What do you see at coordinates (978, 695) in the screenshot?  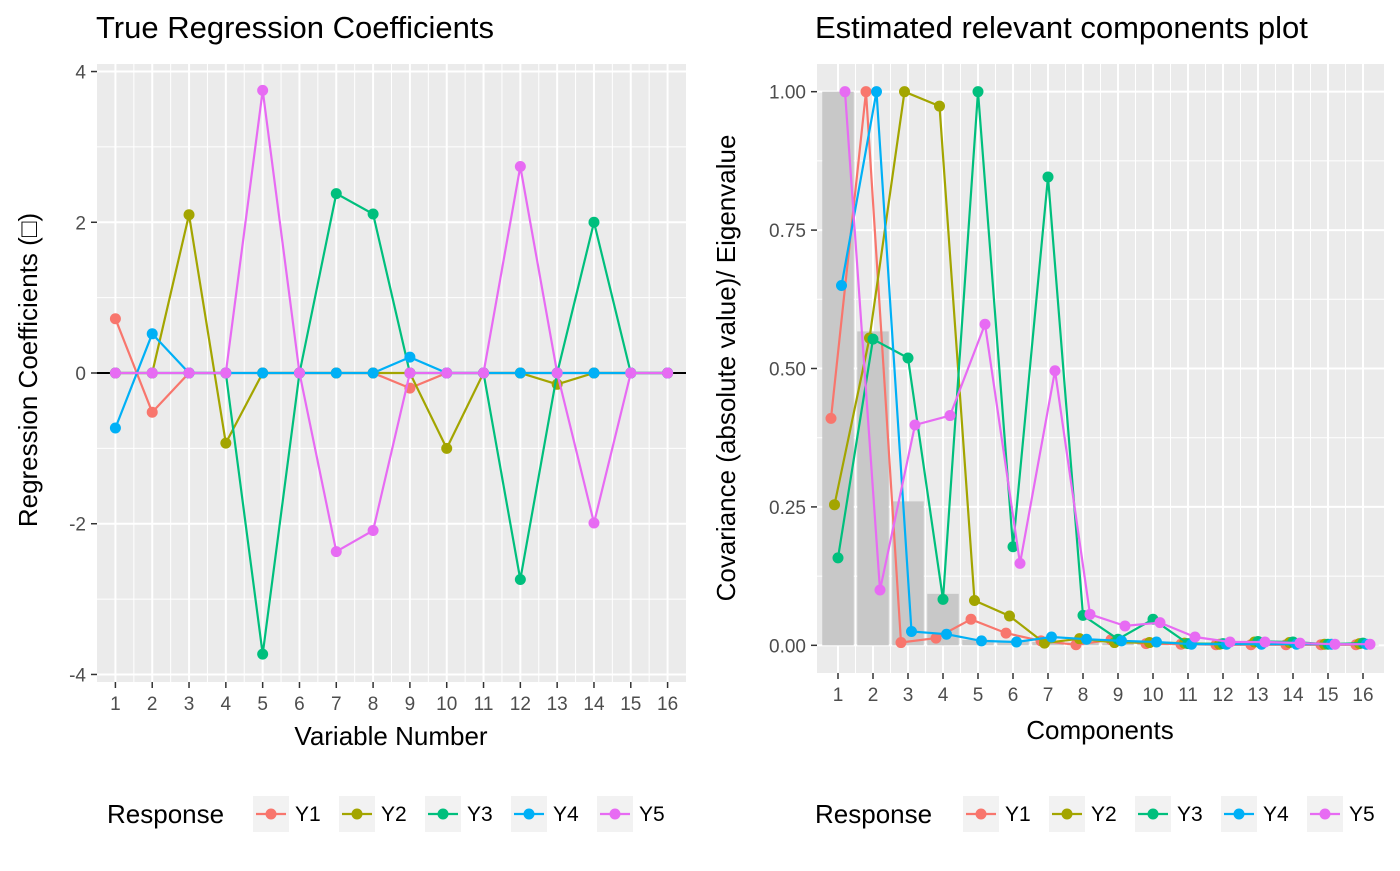 I see `x-tick-label: 5` at bounding box center [978, 695].